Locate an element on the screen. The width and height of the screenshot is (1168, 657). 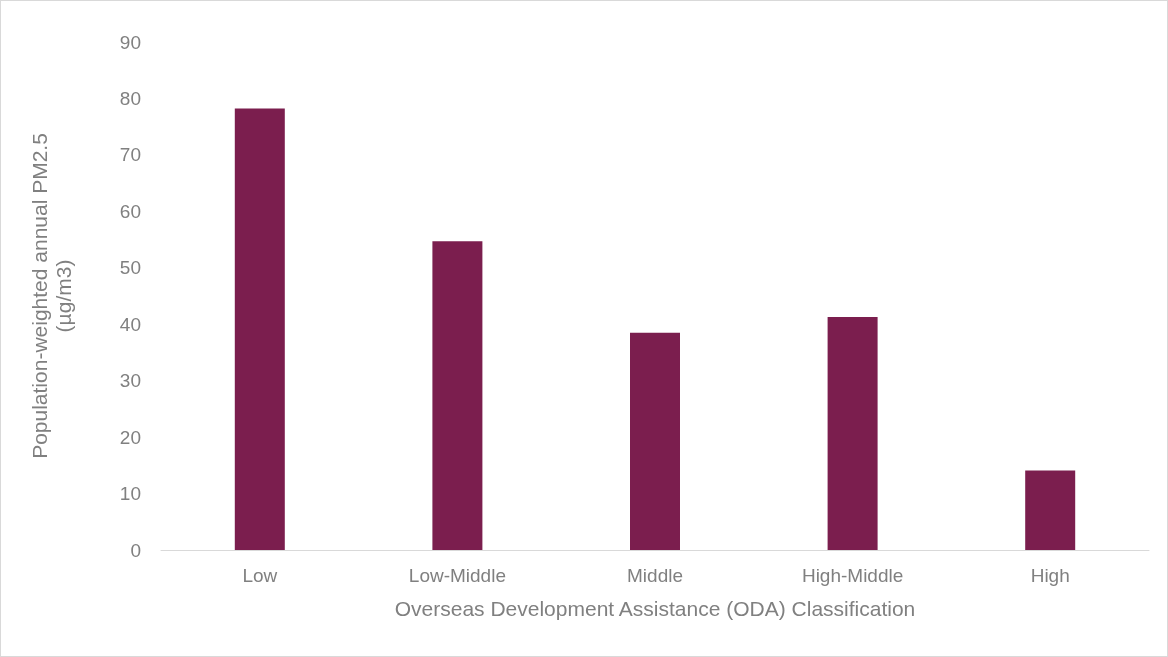
y-tick-label: 0 is located at coordinates (135, 550).